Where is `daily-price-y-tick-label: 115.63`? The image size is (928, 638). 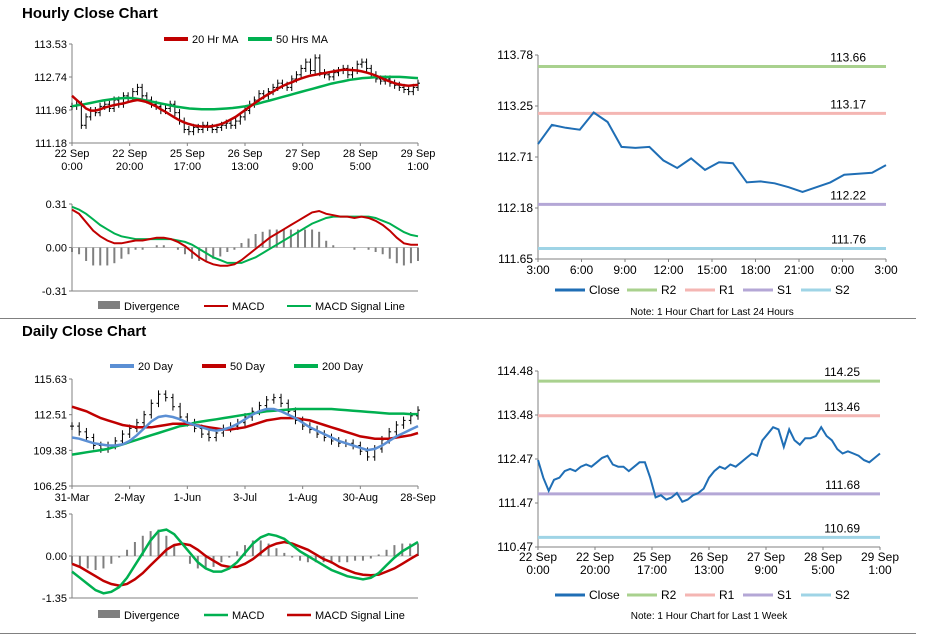
daily-price-y-tick-label: 115.63 is located at coordinates (50, 380).